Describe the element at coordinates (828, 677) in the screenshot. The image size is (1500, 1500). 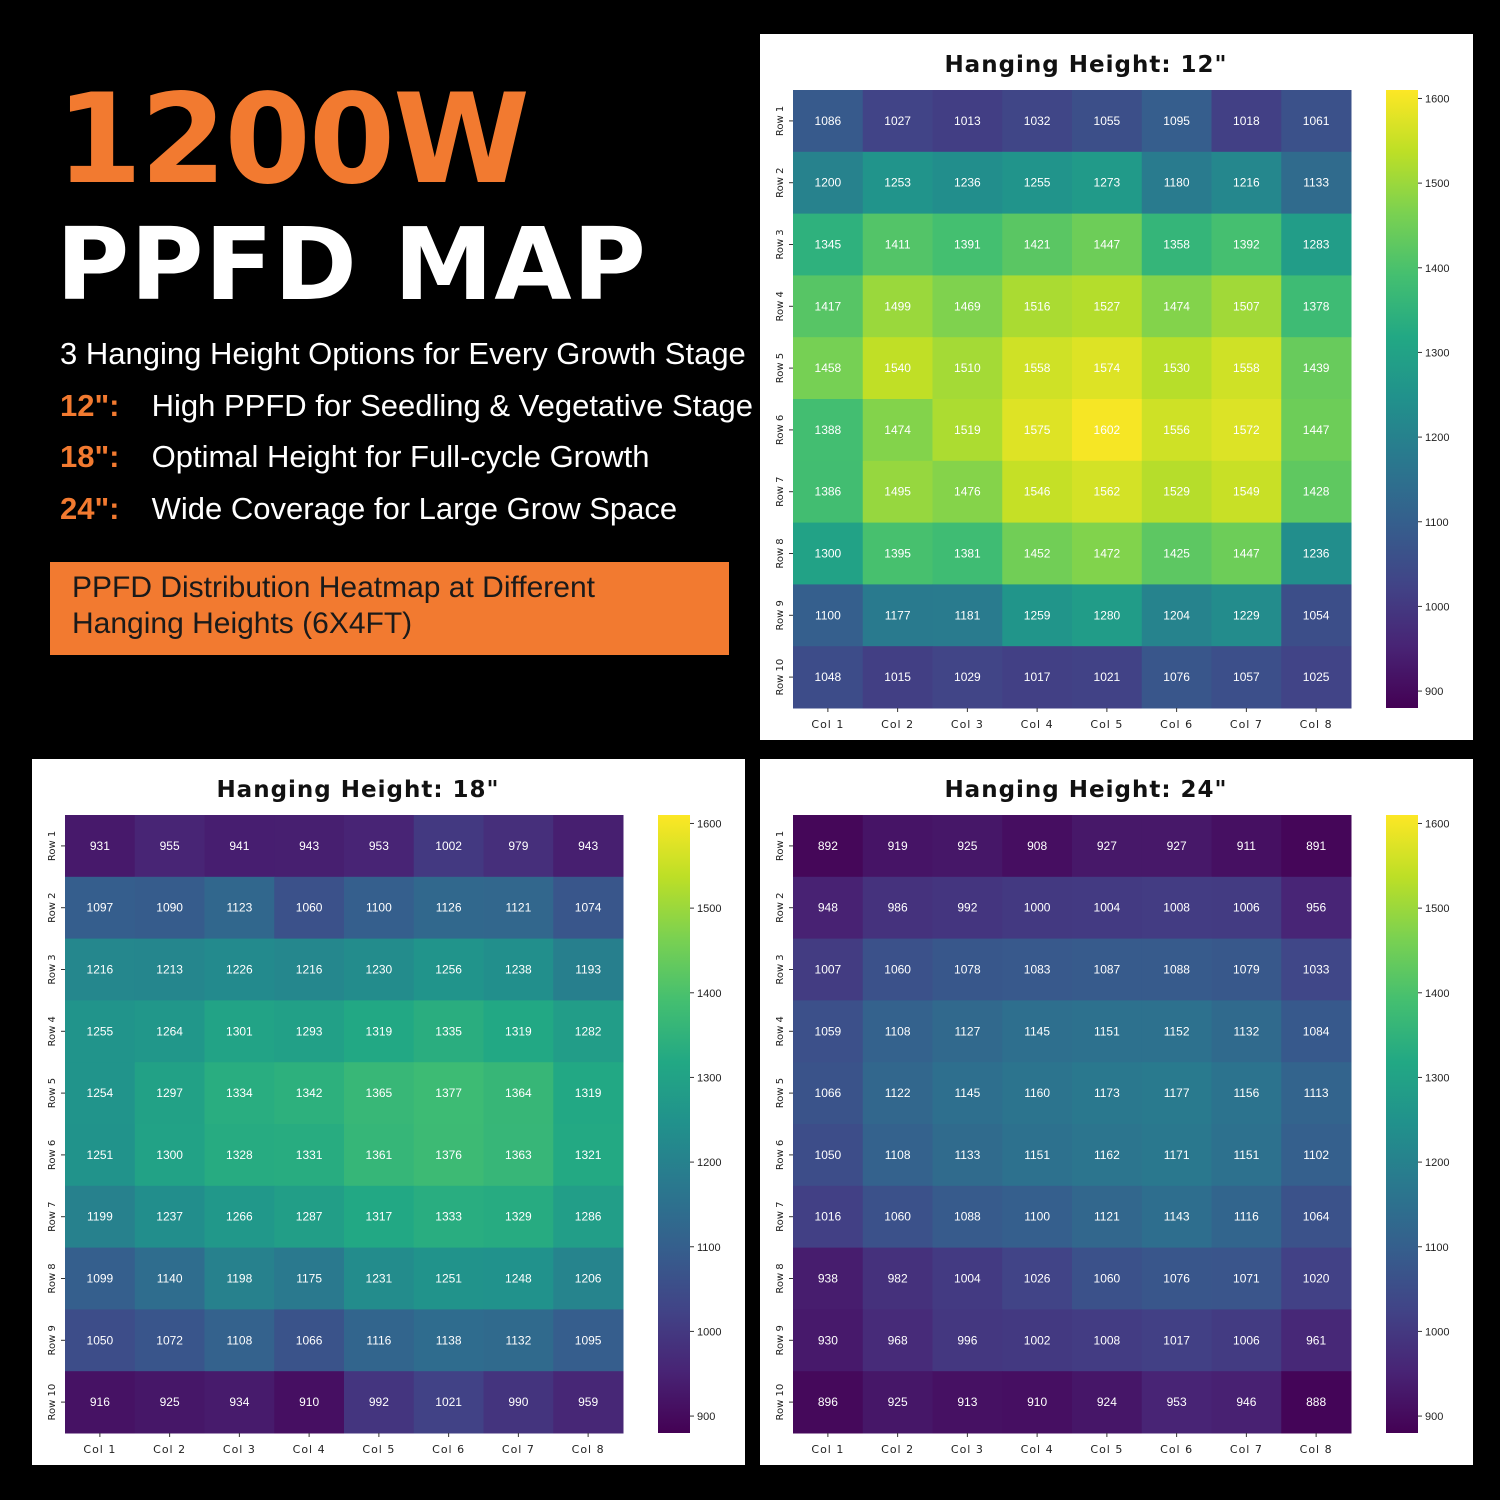
I see `cell-value-label: 1048` at that location.